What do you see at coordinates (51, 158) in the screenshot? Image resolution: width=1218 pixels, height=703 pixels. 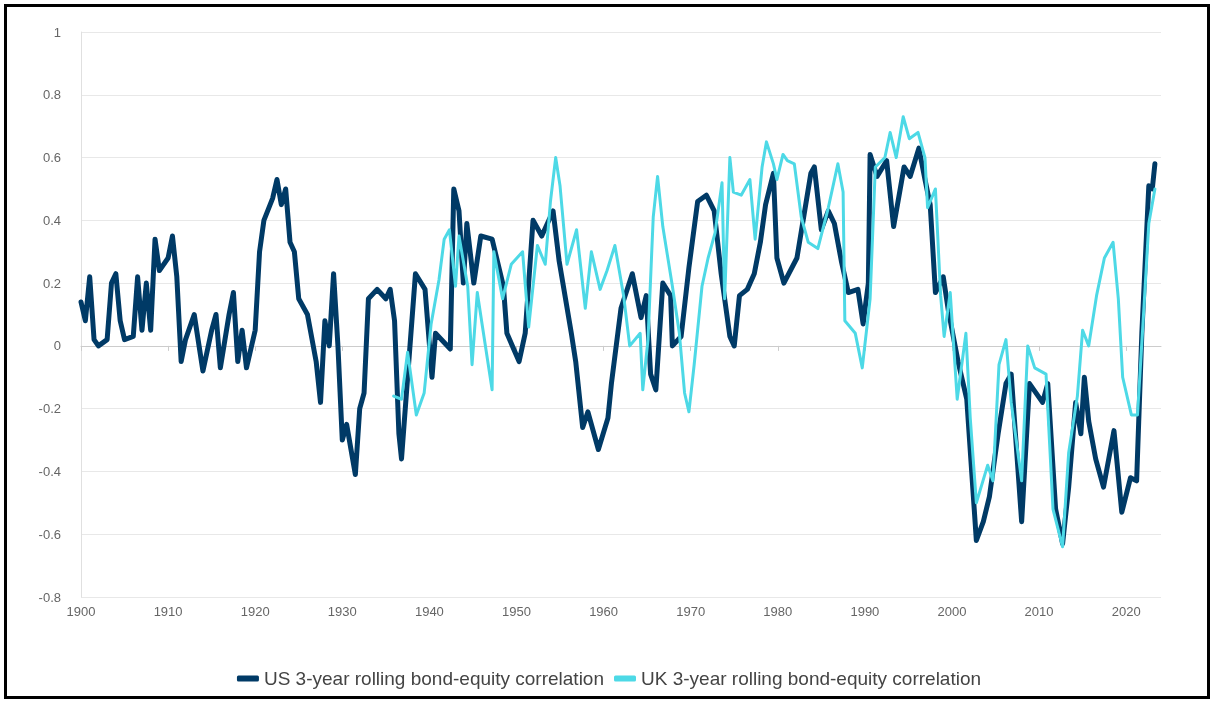 I see `y-tick-label: 0.6` at bounding box center [51, 158].